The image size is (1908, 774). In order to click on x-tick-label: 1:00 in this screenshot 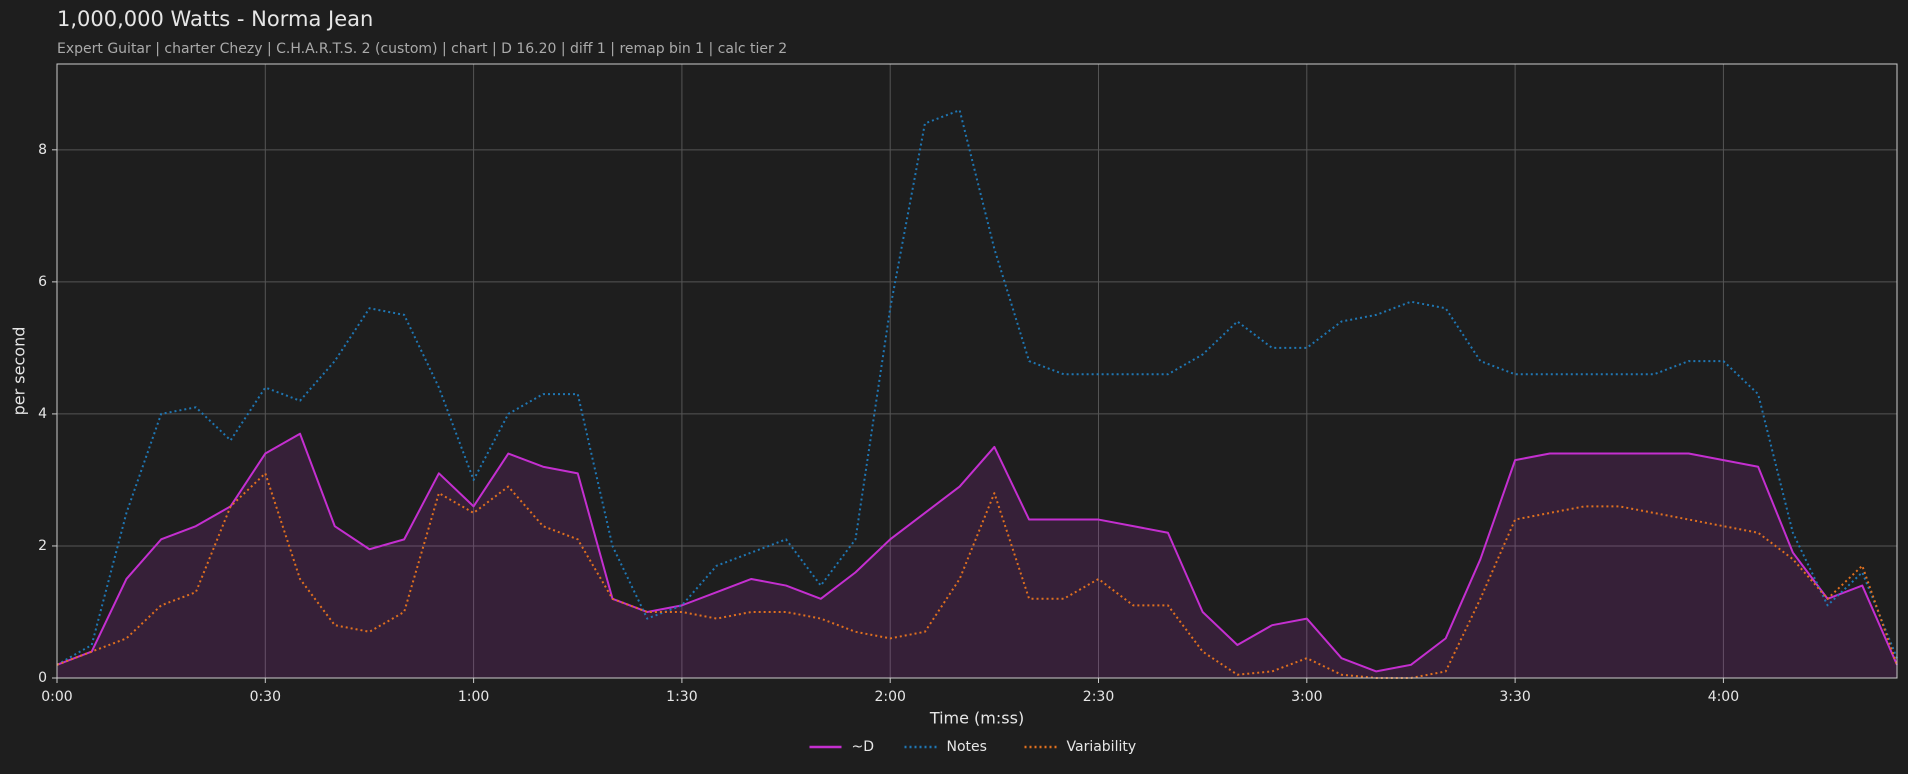, I will do `click(473, 697)`.